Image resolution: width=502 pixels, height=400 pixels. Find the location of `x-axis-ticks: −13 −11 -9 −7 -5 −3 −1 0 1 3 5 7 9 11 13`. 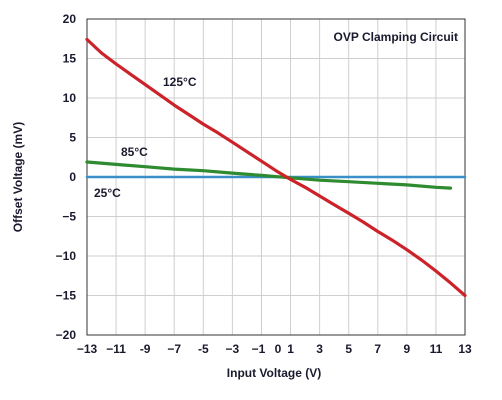

x-axis-ticks: −13 −11 -9 −7 -5 −3 −1 0 1 3 5 7 9 11 13 is located at coordinates (274, 349).